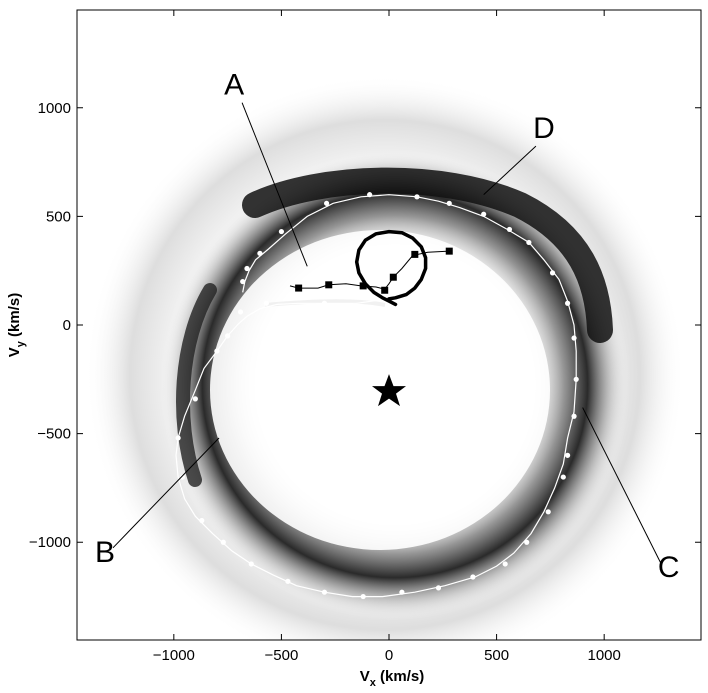  What do you see at coordinates (544, 128) in the screenshot?
I see `annotation-label-d: D` at bounding box center [544, 128].